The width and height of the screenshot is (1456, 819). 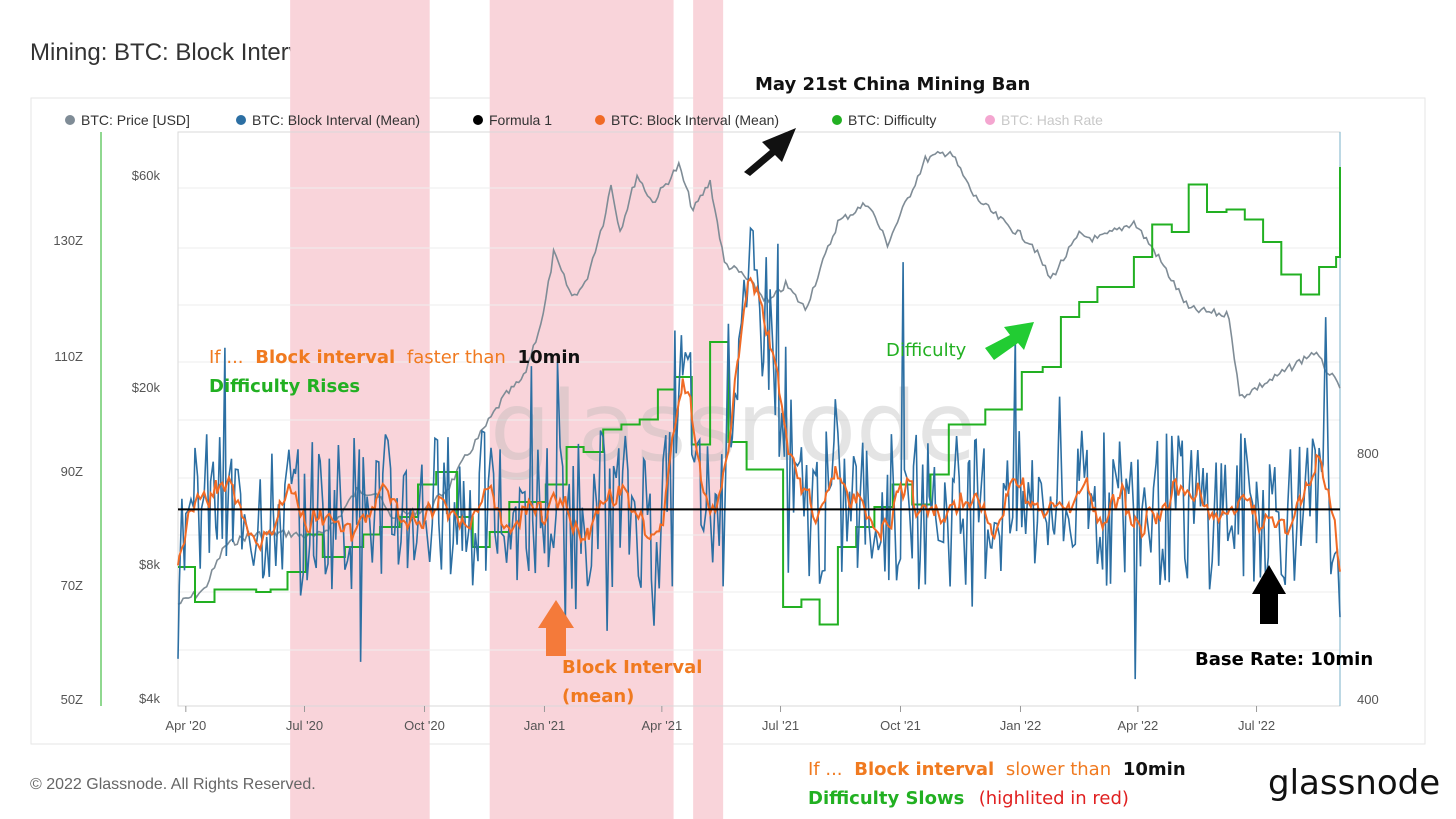 I want to click on difficulty-tick: 50Z, so click(x=72, y=699).